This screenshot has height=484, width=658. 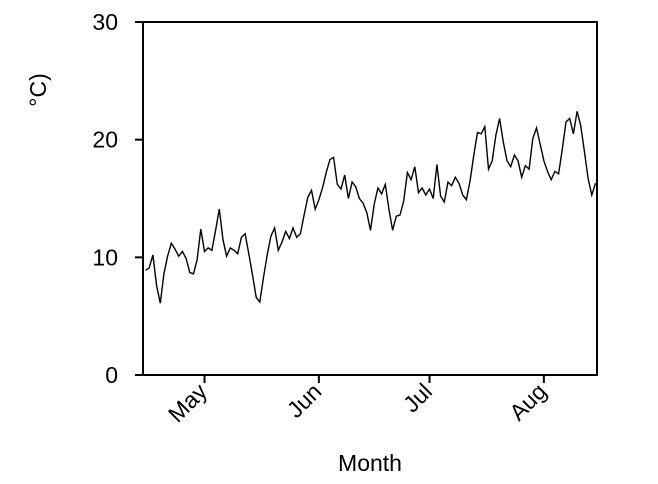 What do you see at coordinates (417, 397) in the screenshot?
I see `x-tick-label: Jul` at bounding box center [417, 397].